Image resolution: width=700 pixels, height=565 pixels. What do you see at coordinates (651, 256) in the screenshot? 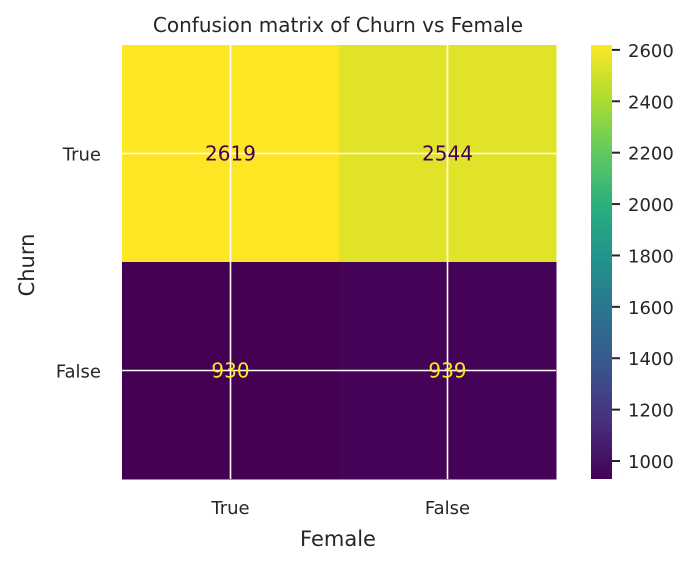
I see `colorbar-tick-label: 1800` at bounding box center [651, 256].